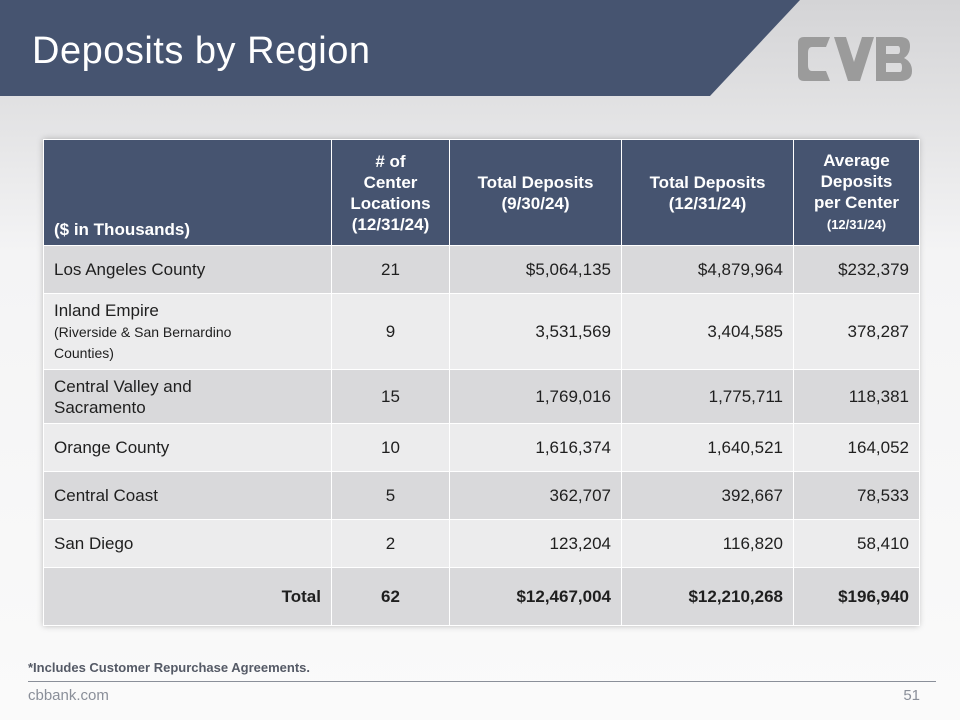  What do you see at coordinates (707, 596) in the screenshot?
I see `total-deposits-q4-cell: $12,210,268` at bounding box center [707, 596].